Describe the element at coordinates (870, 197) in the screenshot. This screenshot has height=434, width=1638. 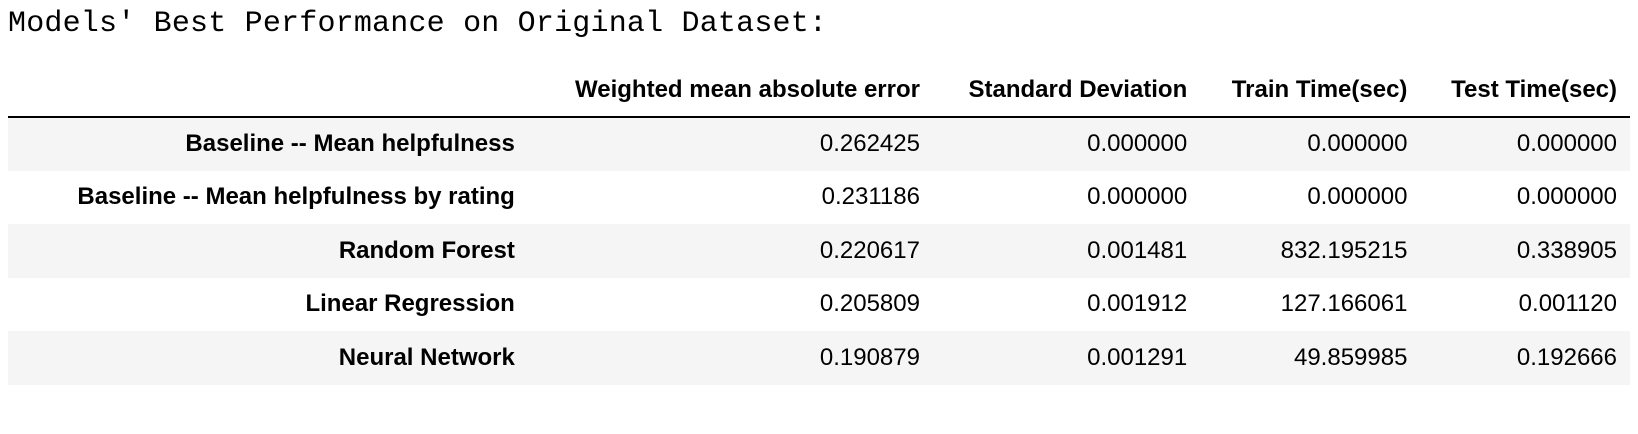
I see `cell-weighted-mae: 0.231186` at that location.